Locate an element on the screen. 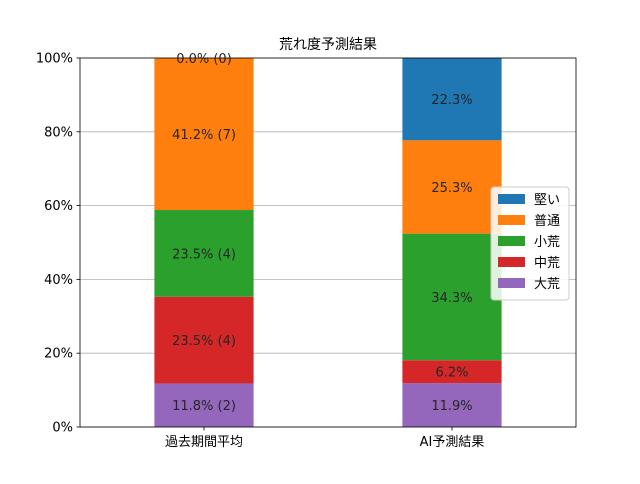  y-tick-label: 80% is located at coordinates (58, 132).